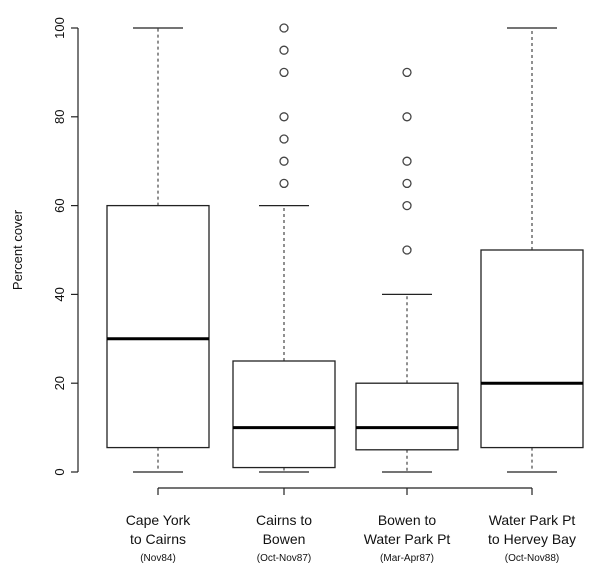  What do you see at coordinates (284, 558) in the screenshot?
I see `x-tick-label-period: (Oct-Nov87)` at bounding box center [284, 558].